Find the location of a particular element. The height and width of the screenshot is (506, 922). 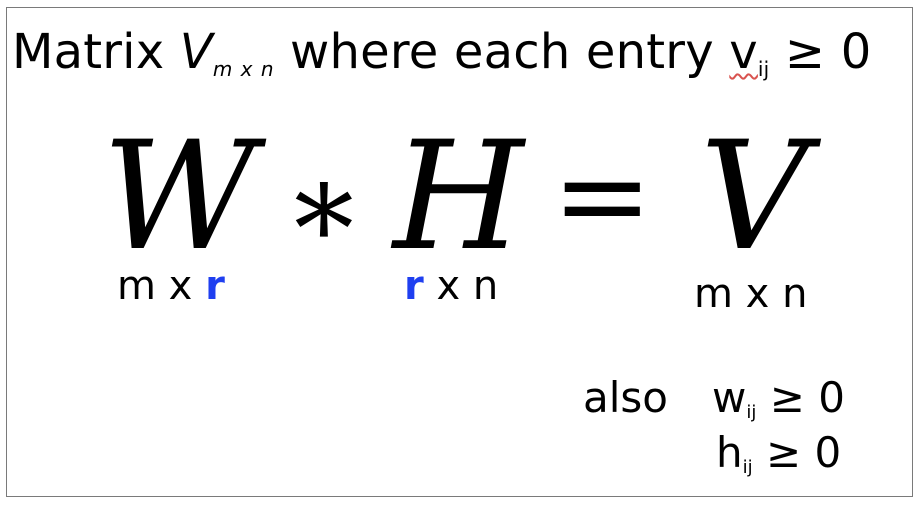

equation-equals: = is located at coordinates (602, 196).